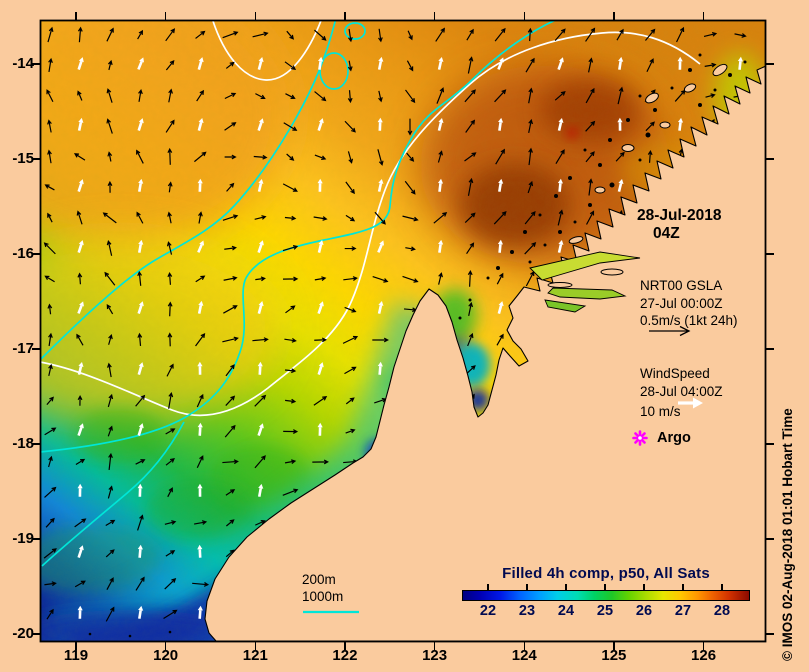 The image size is (809, 672). What do you see at coordinates (666, 233) in the screenshot?
I see `valid-hour: 04Z` at bounding box center [666, 233].